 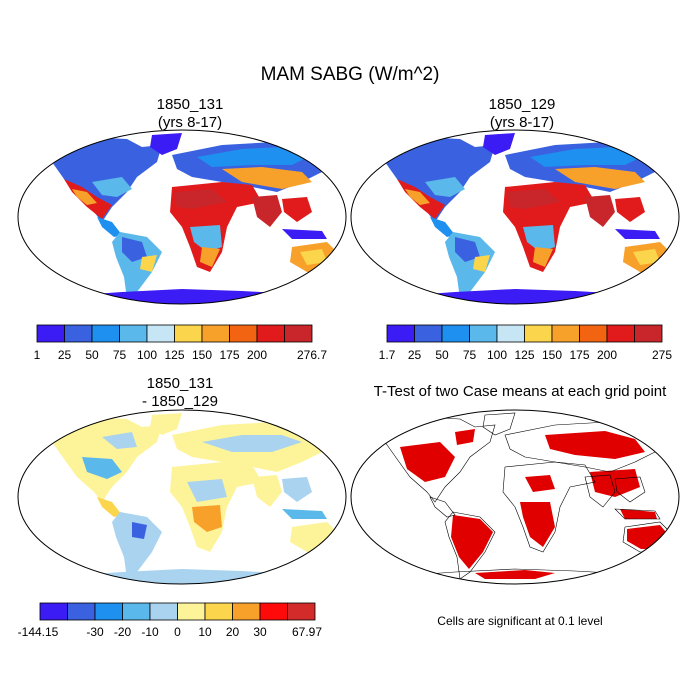 What do you see at coordinates (552, 355) in the screenshot?
I see `colorbar-2-tick-label: 150` at bounding box center [552, 355].